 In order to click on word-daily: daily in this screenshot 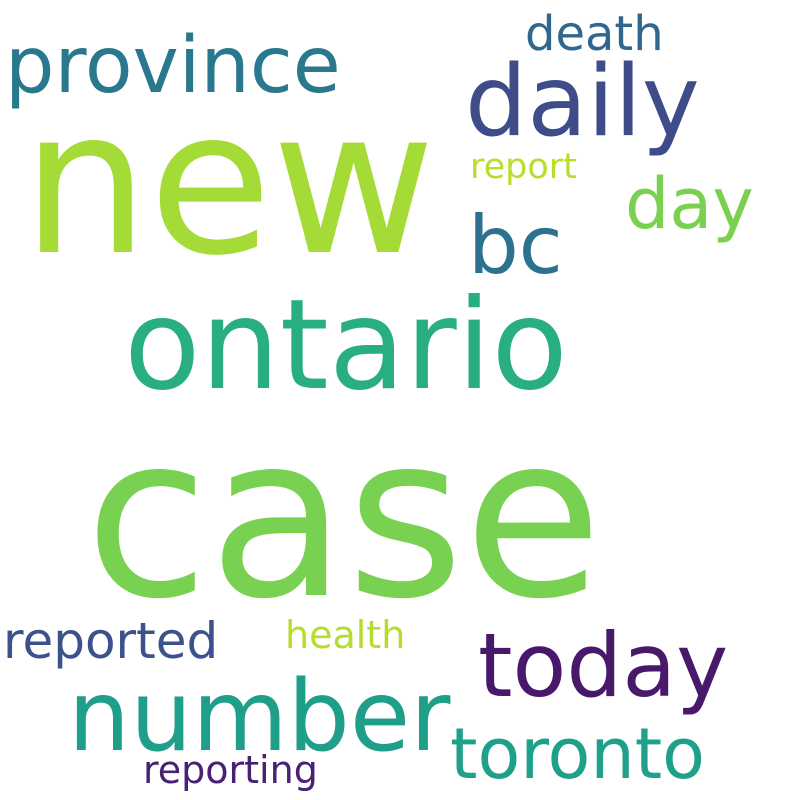, I will do `click(582, 102)`.